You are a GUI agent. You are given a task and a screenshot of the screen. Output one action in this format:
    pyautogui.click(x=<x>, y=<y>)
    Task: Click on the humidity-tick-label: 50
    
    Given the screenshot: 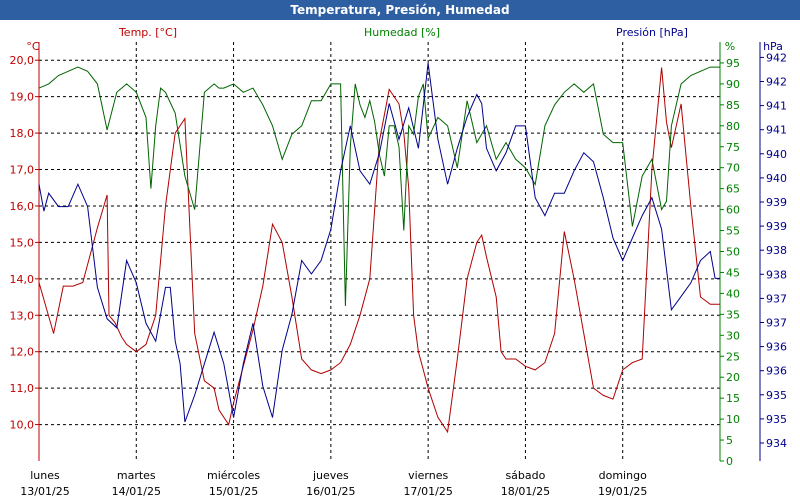 What is the action you would take?
    pyautogui.click(x=733, y=252)
    